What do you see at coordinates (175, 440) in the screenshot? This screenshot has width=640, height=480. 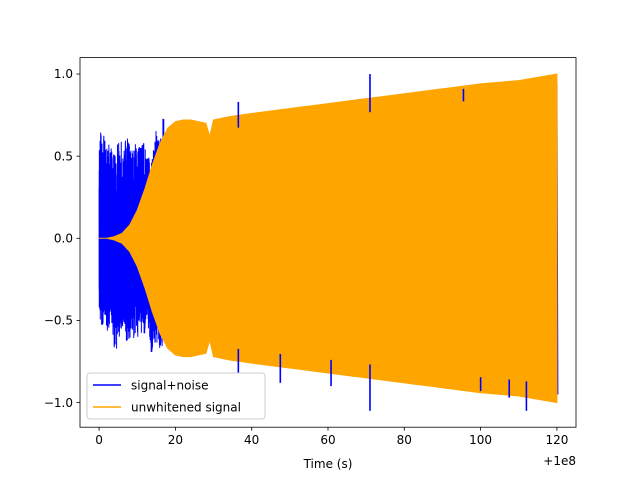 I see `x-tick-label: 20` at bounding box center [175, 440].